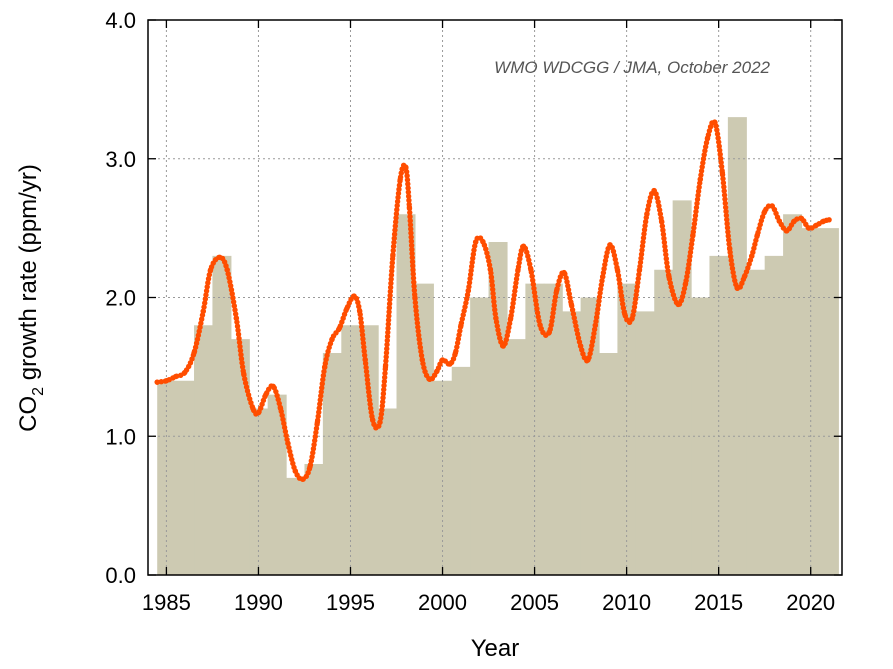 This screenshot has width=893, height=669. Describe the element at coordinates (28, 414) in the screenshot. I see `y-axis-title-main: CO` at that location.